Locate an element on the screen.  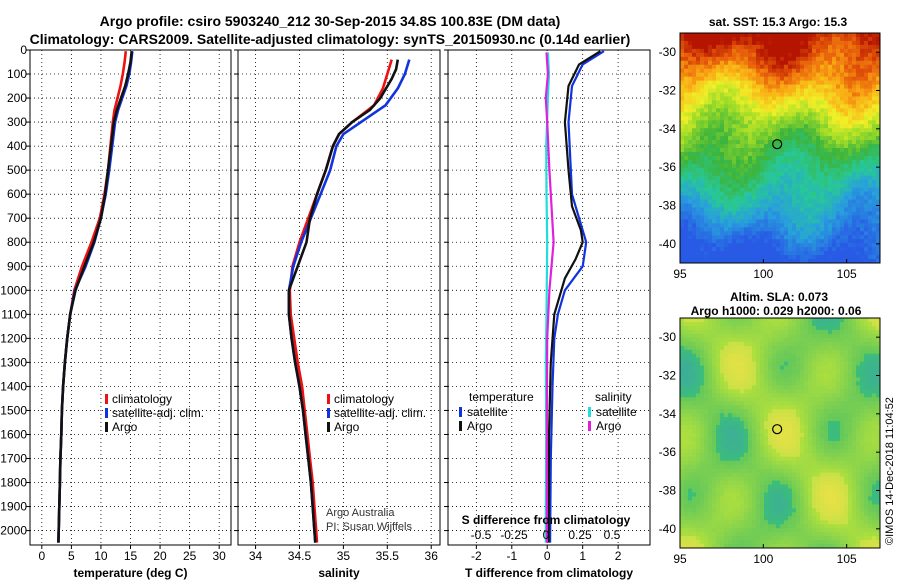
difference-xtick-label: 1 is located at coordinates (582, 556).